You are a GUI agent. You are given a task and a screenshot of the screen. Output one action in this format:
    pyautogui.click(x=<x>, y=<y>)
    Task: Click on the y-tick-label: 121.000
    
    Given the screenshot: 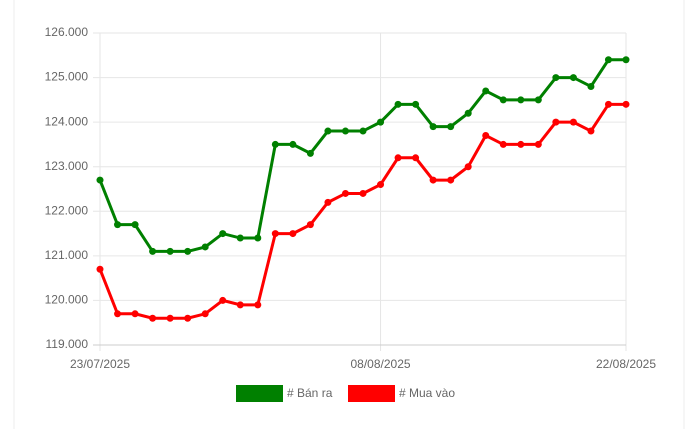 What is the action you would take?
    pyautogui.click(x=67, y=255)
    